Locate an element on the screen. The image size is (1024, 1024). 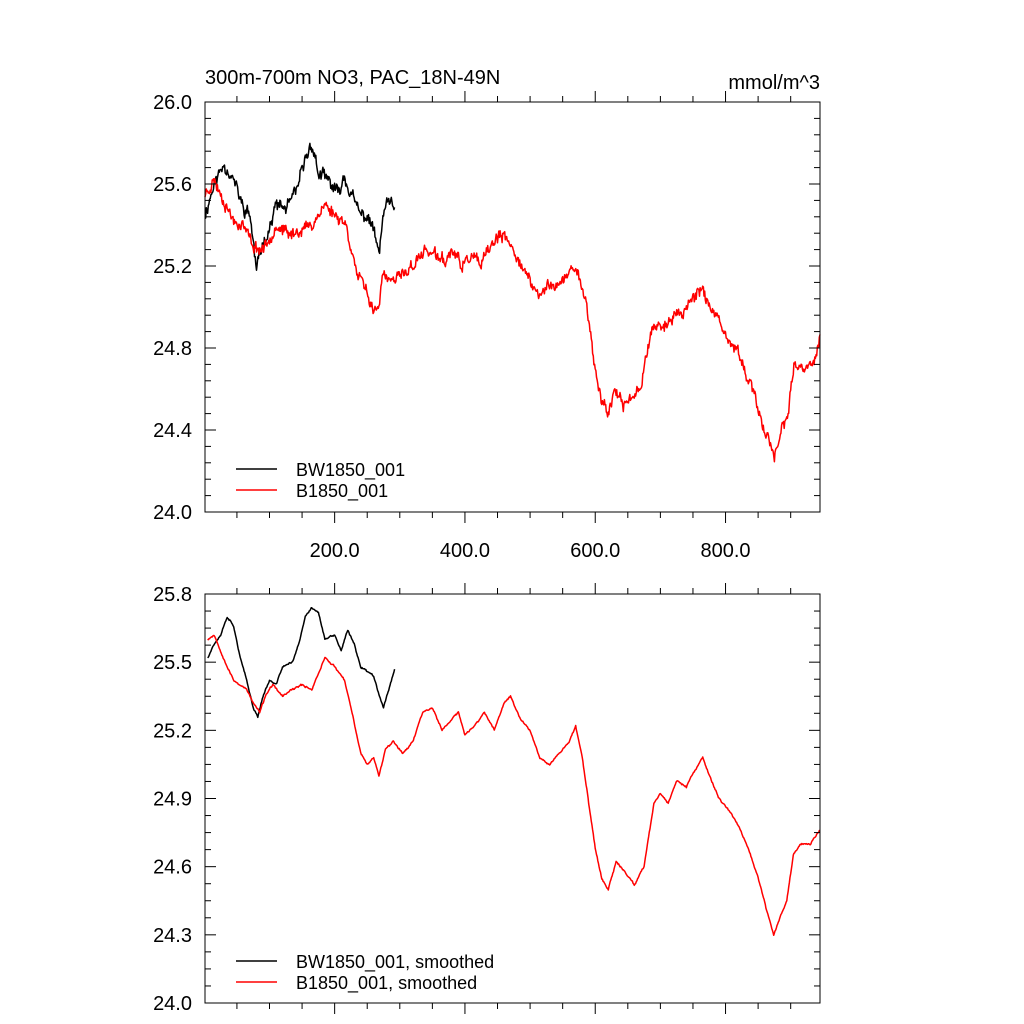
bottom-y-tick-label-2: 24.6 is located at coordinates (172, 868).